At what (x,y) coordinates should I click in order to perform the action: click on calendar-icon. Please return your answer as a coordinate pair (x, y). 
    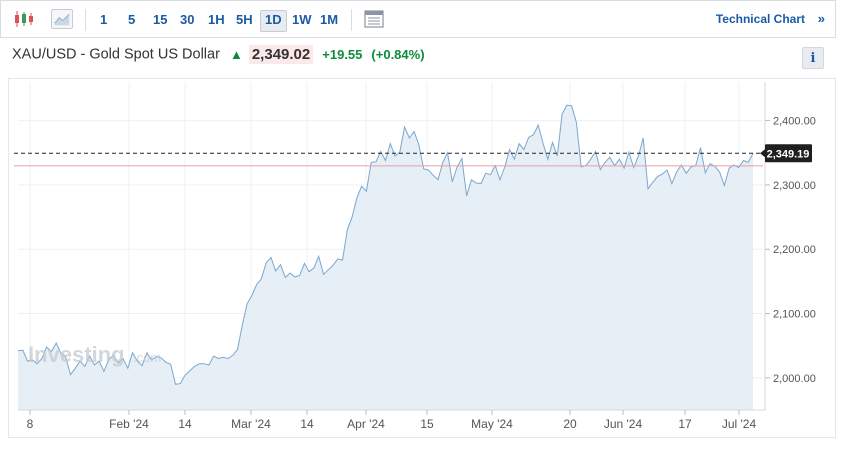
    Looking at the image, I should click on (374, 19).